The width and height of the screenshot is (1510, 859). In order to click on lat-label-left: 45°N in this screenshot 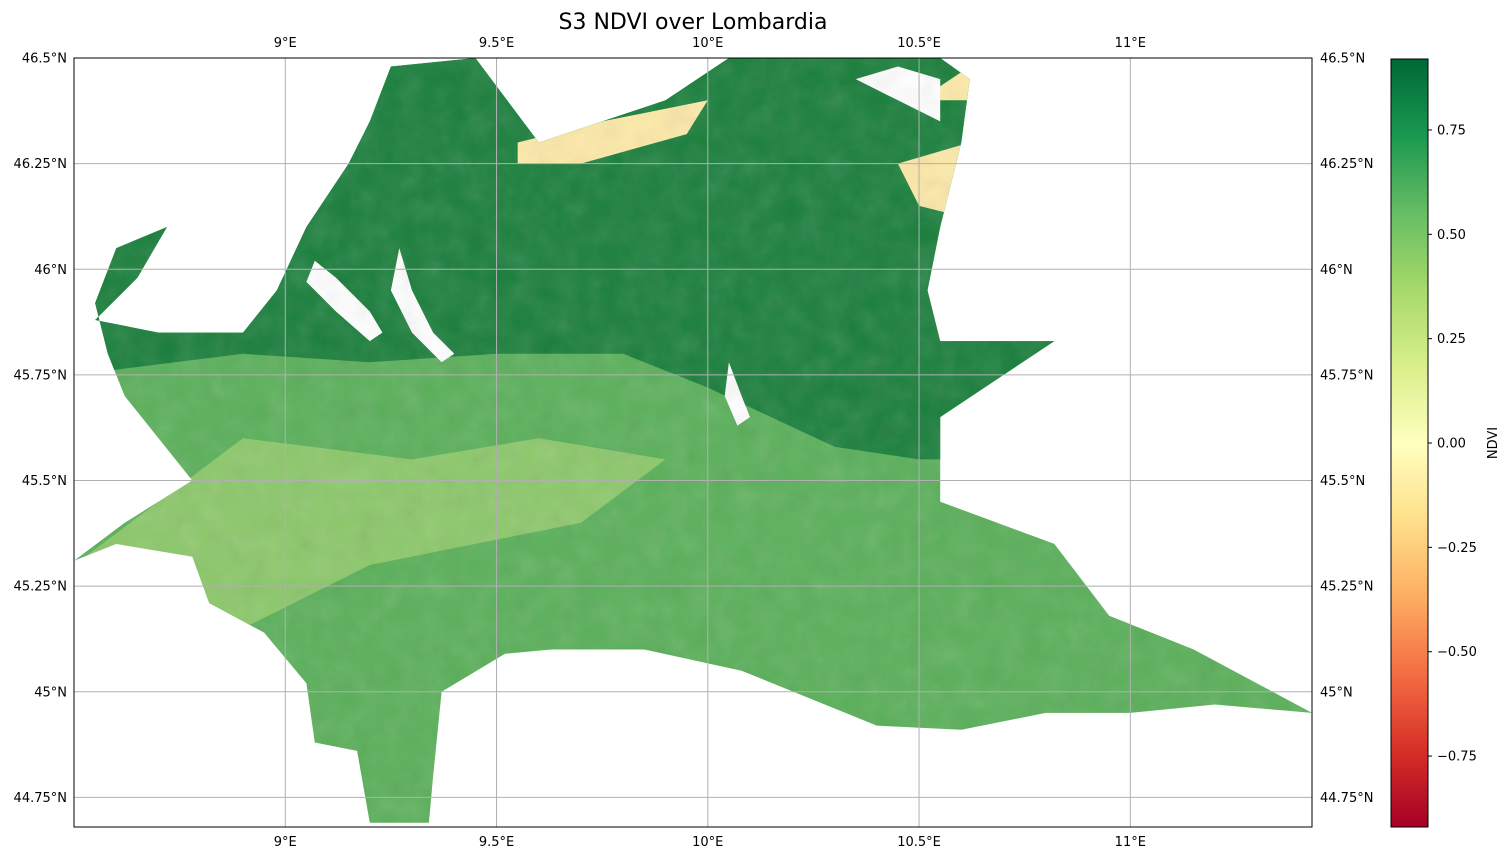, I will do `click(50, 692)`.